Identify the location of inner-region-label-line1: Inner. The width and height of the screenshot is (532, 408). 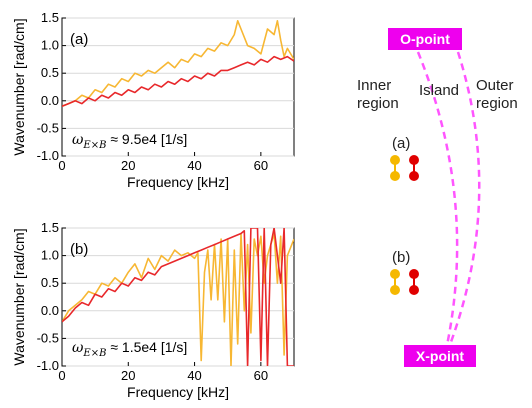
(374, 85).